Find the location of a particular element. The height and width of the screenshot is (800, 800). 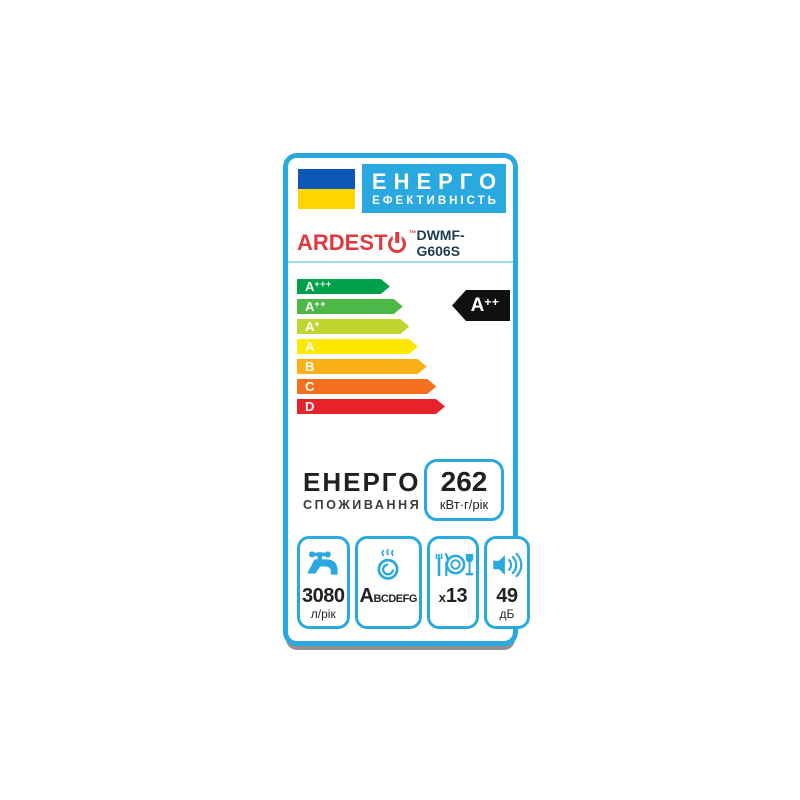

rating-arrow-label: A++ is located at coordinates (315, 306).